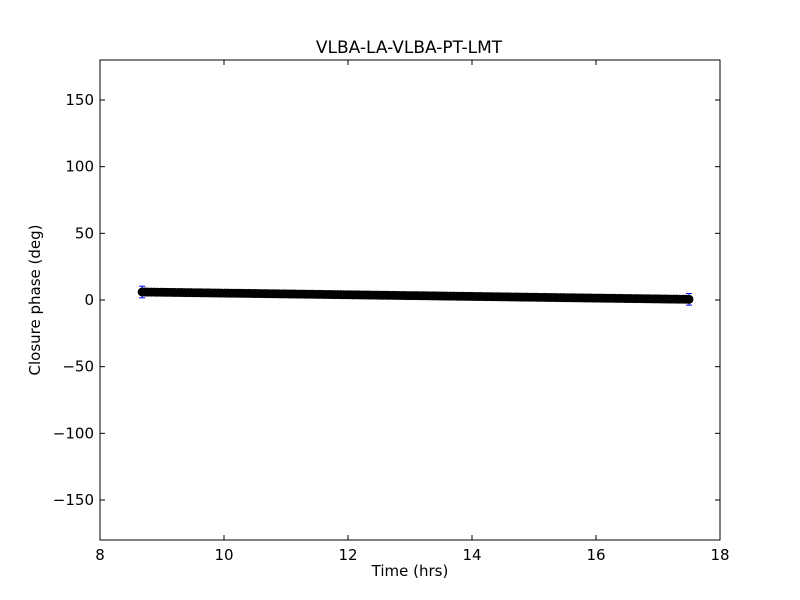 Image resolution: width=800 pixels, height=600 pixels. Describe the element at coordinates (595, 555) in the screenshot. I see `x-tick-label: 16` at that location.